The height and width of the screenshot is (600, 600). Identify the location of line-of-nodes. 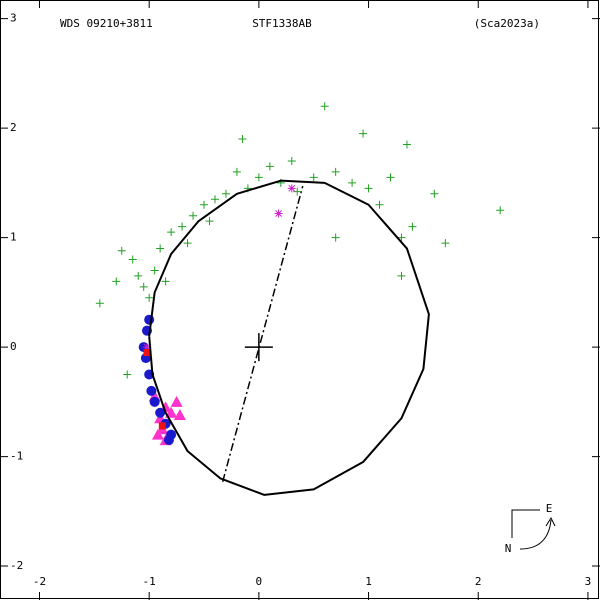
(262, 333).